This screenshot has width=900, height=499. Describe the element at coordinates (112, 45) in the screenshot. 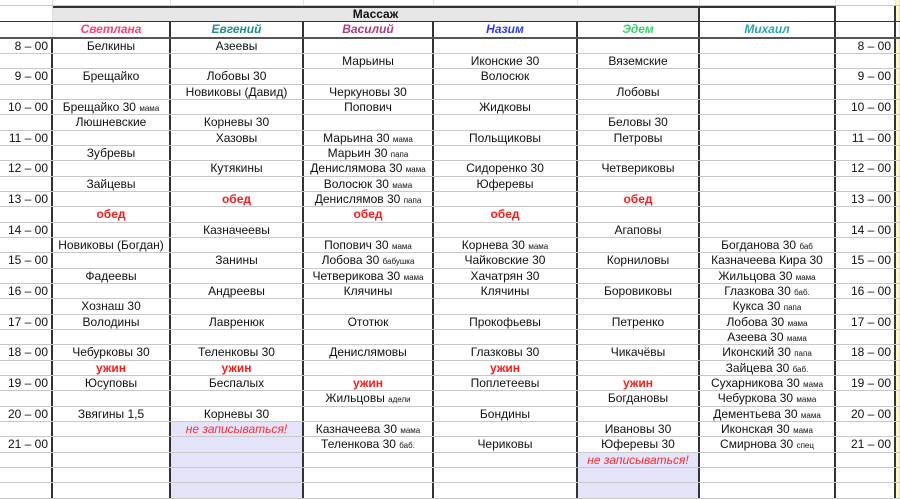

I see `appointment-cell: Белкины` at that location.